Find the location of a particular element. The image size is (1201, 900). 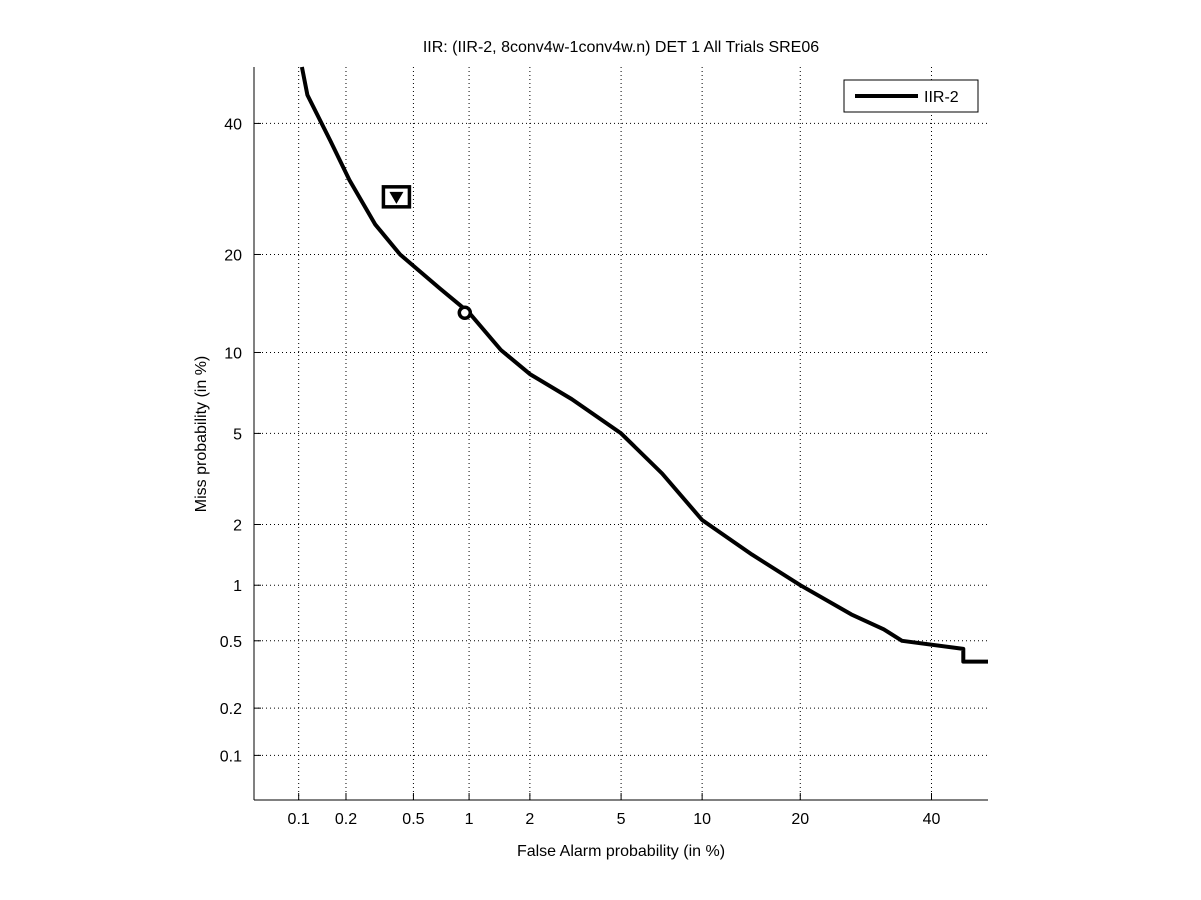

y-tick-label: 0.2 is located at coordinates (231, 709).